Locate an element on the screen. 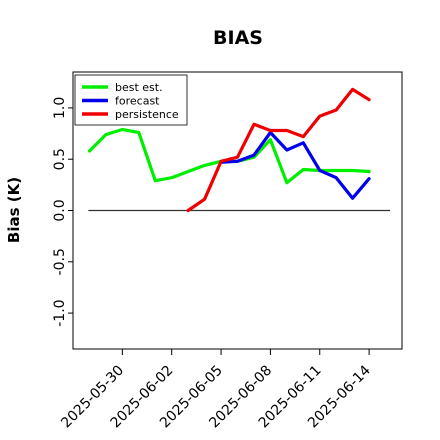 The image size is (440, 440). series-line-forecast is located at coordinates (295, 165).